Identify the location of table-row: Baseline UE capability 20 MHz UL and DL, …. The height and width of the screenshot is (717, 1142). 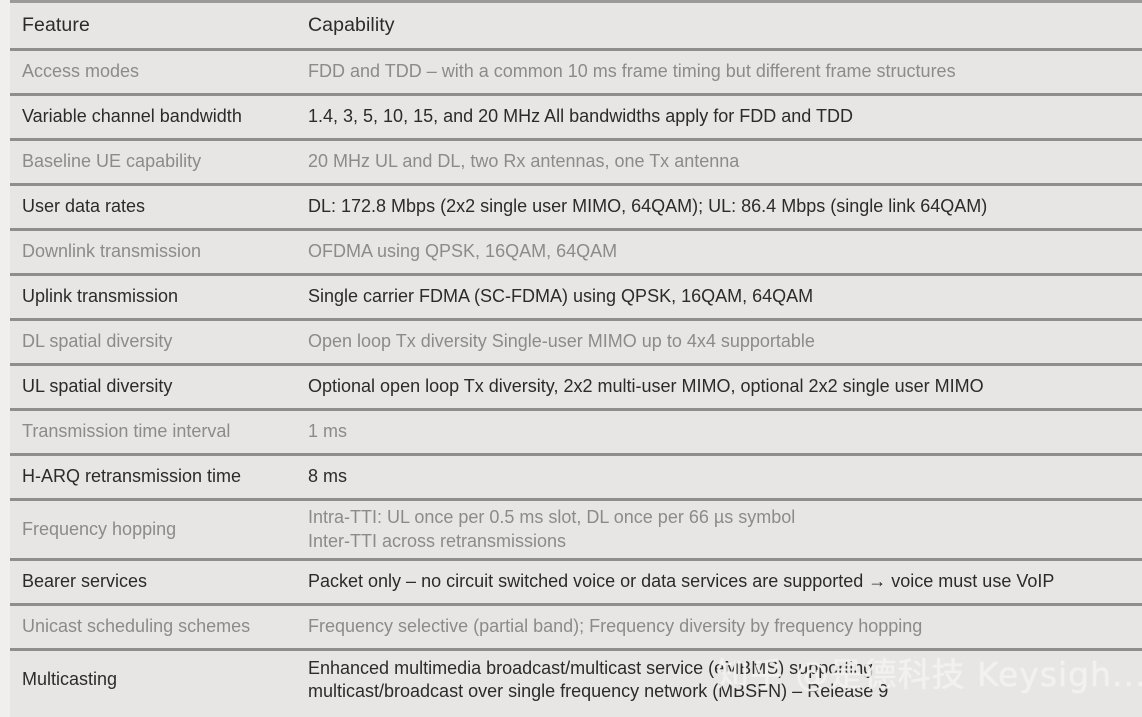
(576, 162).